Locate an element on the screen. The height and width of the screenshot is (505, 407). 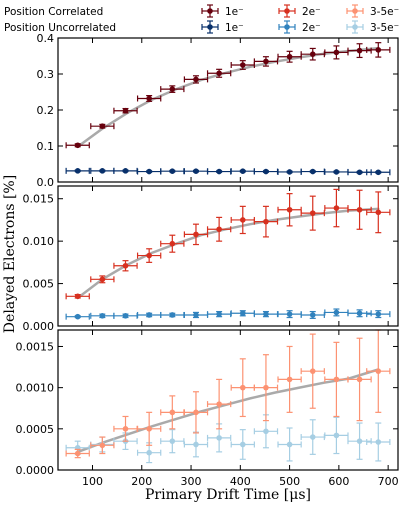
x-tick-label: 600 is located at coordinates (338, 481).